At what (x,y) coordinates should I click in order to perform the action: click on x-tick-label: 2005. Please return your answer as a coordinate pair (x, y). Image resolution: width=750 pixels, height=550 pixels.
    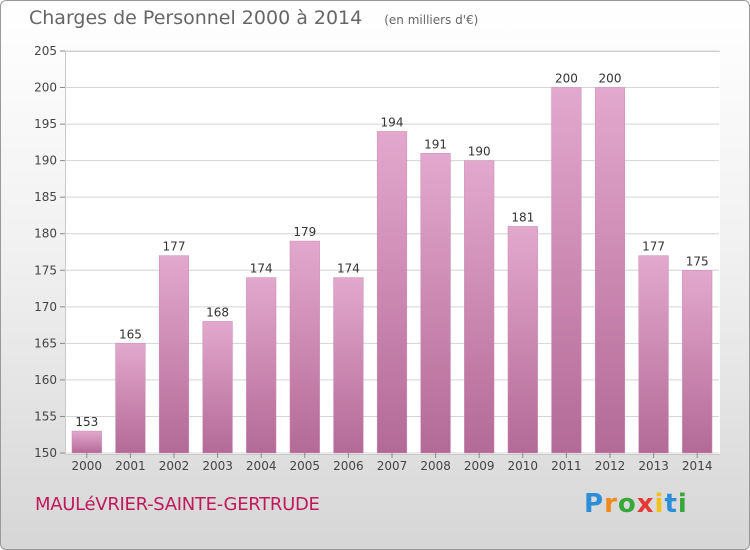
    Looking at the image, I should click on (305, 466).